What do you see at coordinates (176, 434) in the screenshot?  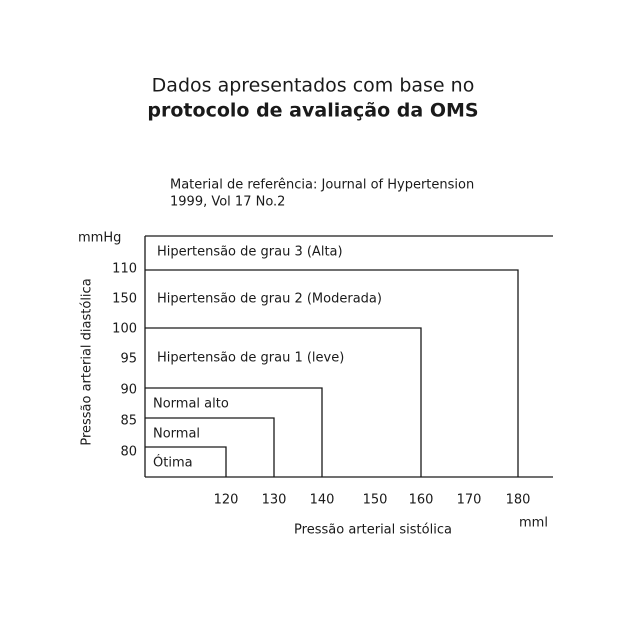 I see `zone-label: Normal` at bounding box center [176, 434].